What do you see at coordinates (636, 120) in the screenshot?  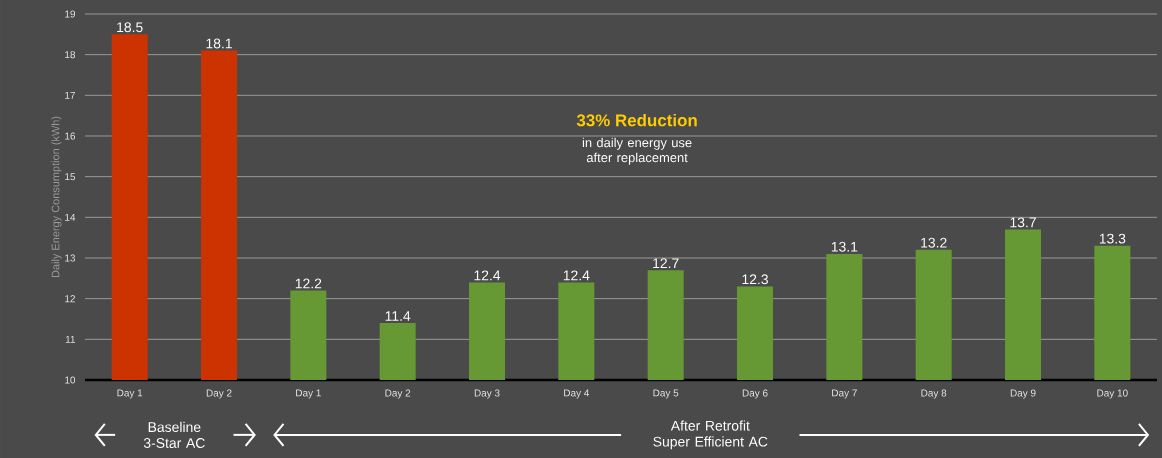 I see `annotation: 33% Reduction` at bounding box center [636, 120].